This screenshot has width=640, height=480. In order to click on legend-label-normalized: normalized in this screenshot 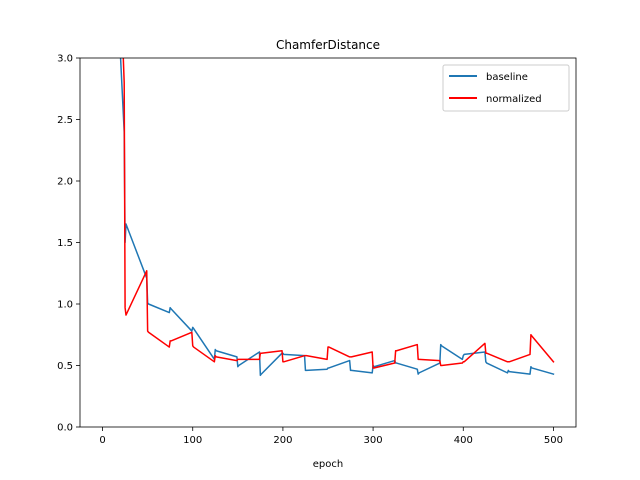, I will do `click(514, 99)`.